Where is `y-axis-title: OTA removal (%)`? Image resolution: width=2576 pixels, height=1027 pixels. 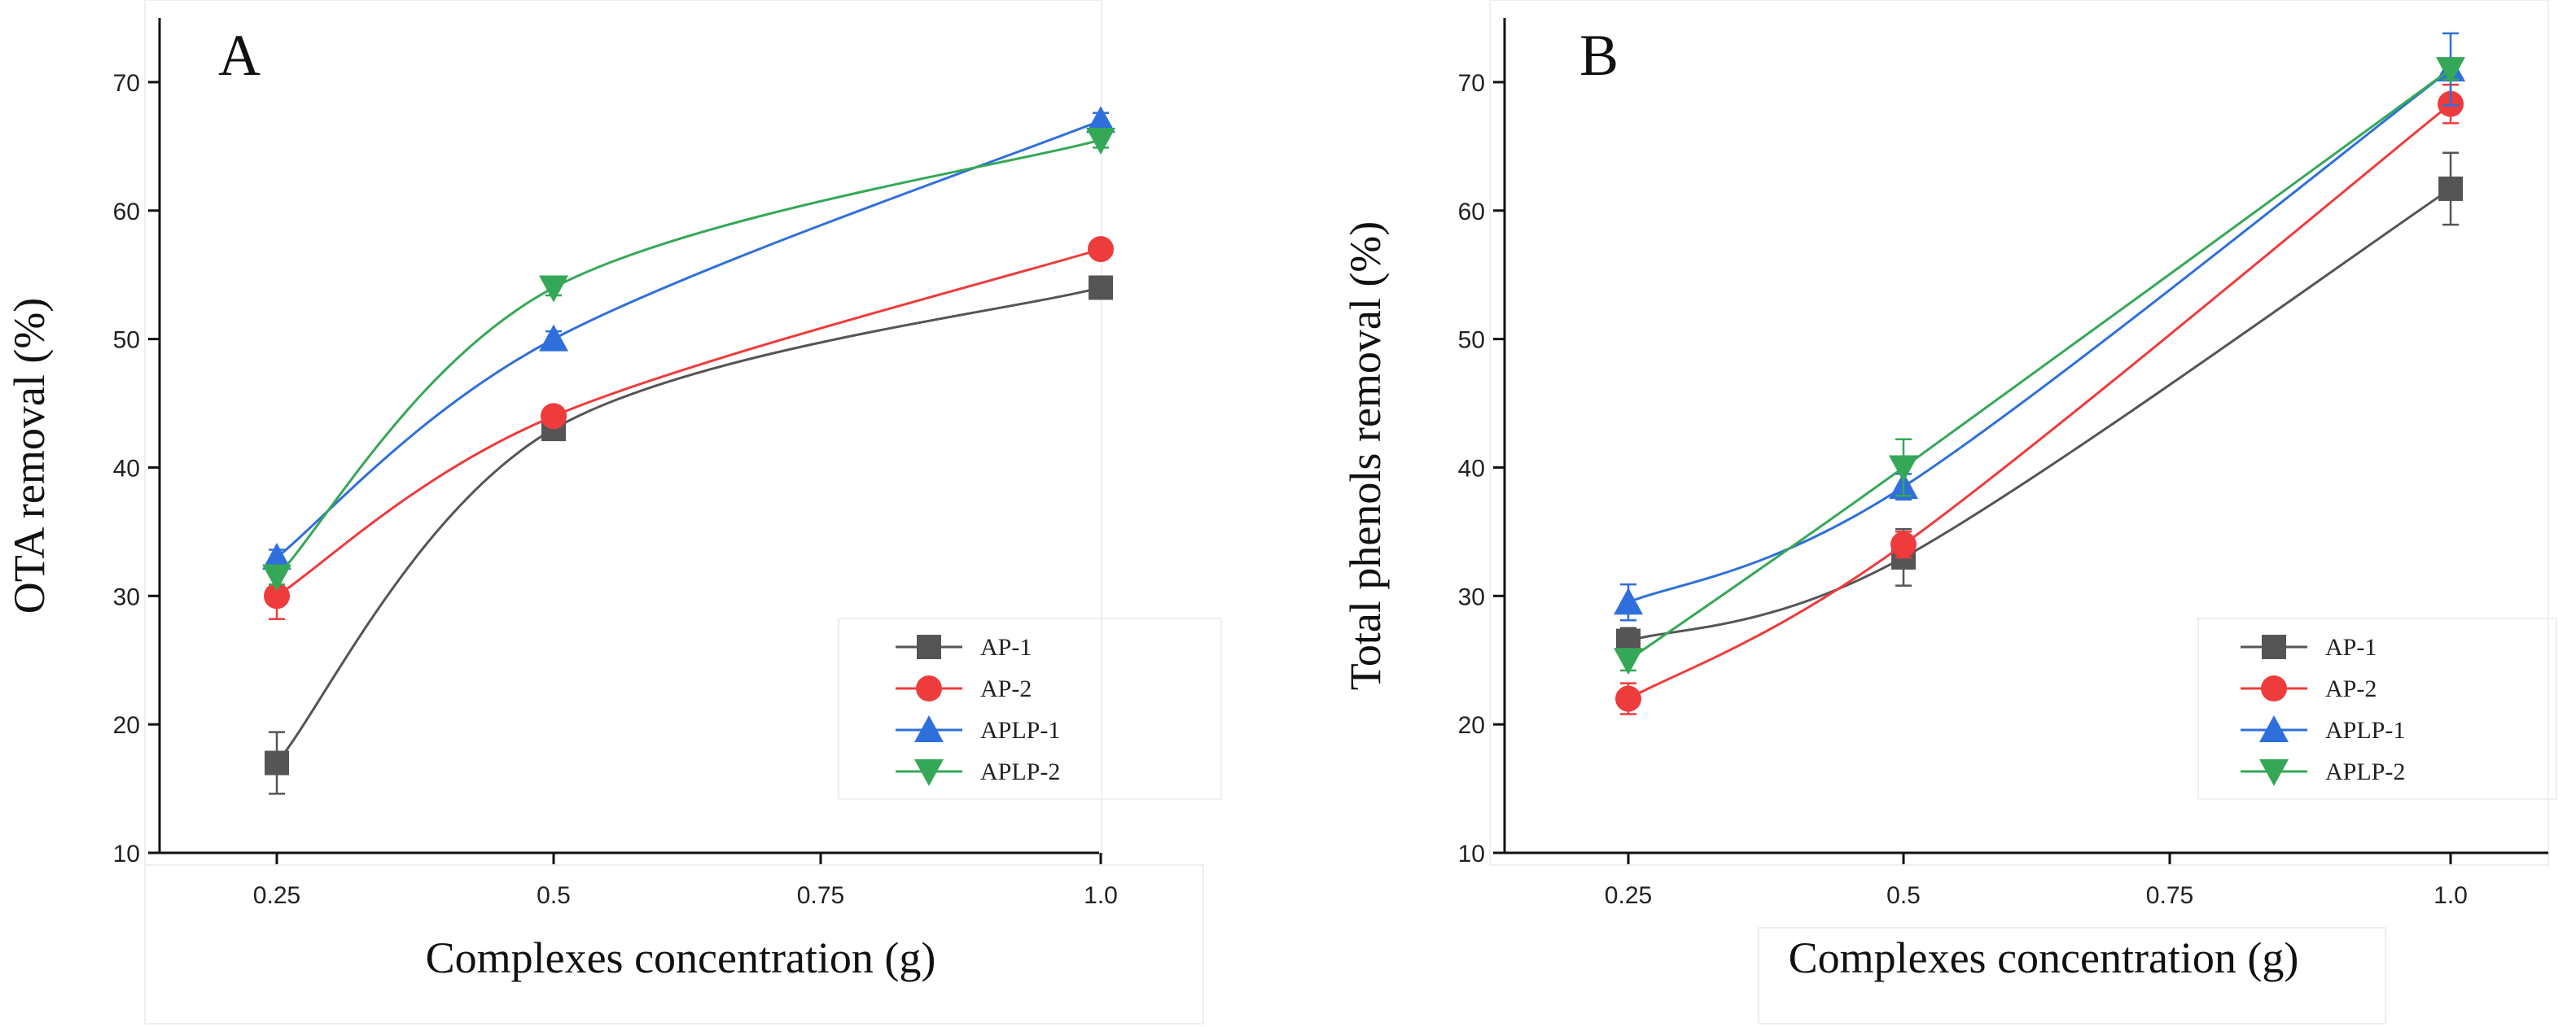 y-axis-title: OTA removal (%) is located at coordinates (29, 456).